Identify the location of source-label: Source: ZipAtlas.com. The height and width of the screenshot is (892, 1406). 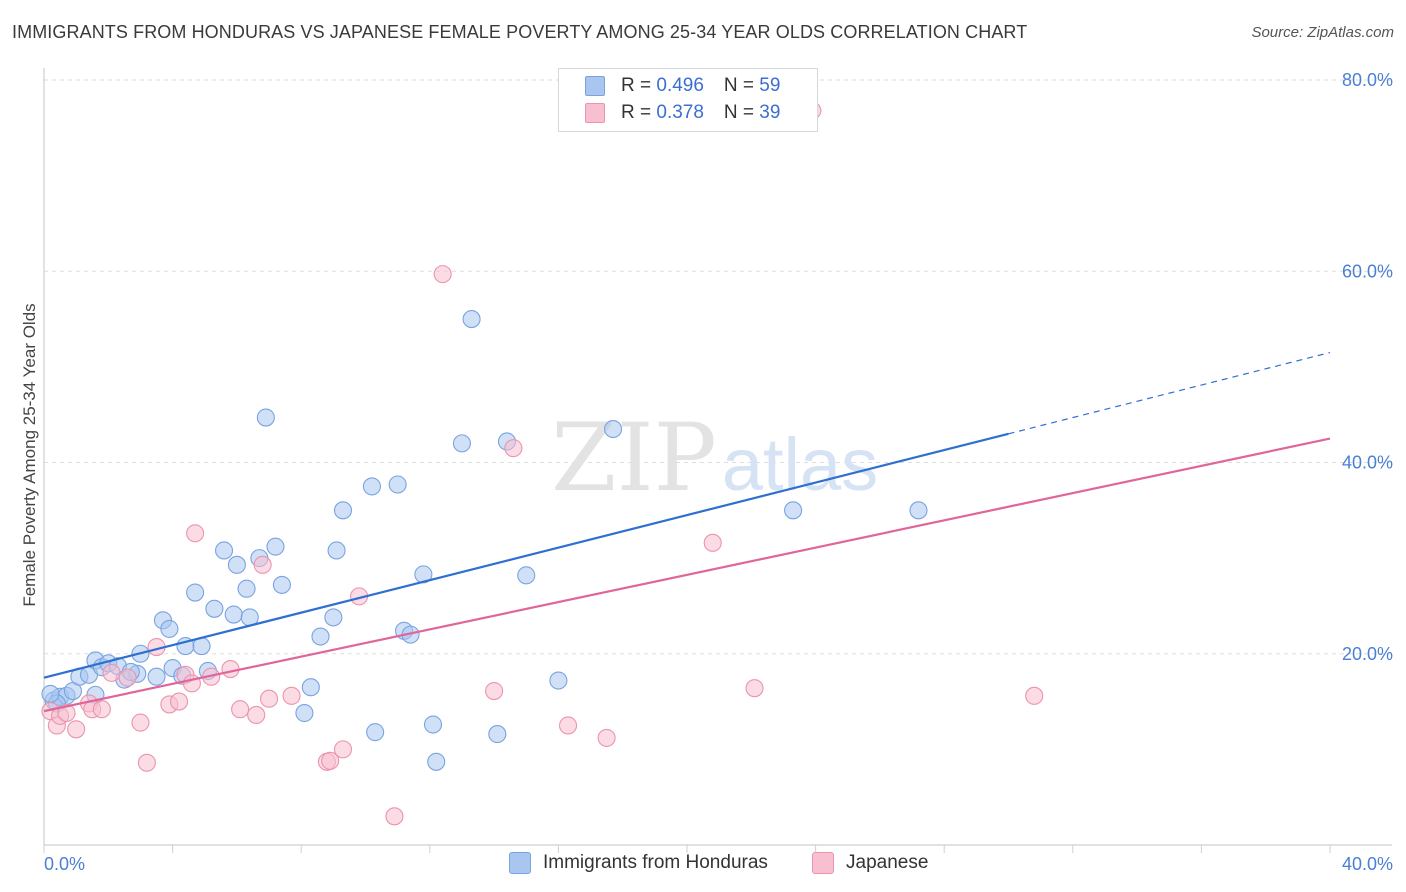
(1322, 32).